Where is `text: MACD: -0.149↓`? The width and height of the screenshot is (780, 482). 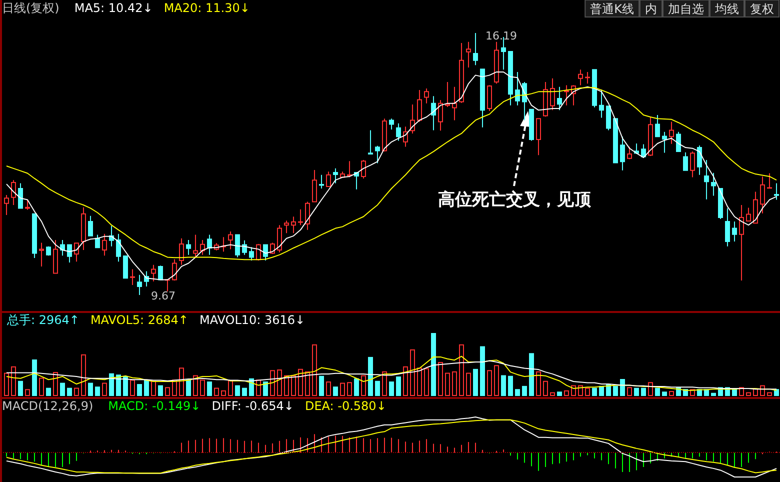
text: MACD: -0.149↓ is located at coordinates (154, 406).